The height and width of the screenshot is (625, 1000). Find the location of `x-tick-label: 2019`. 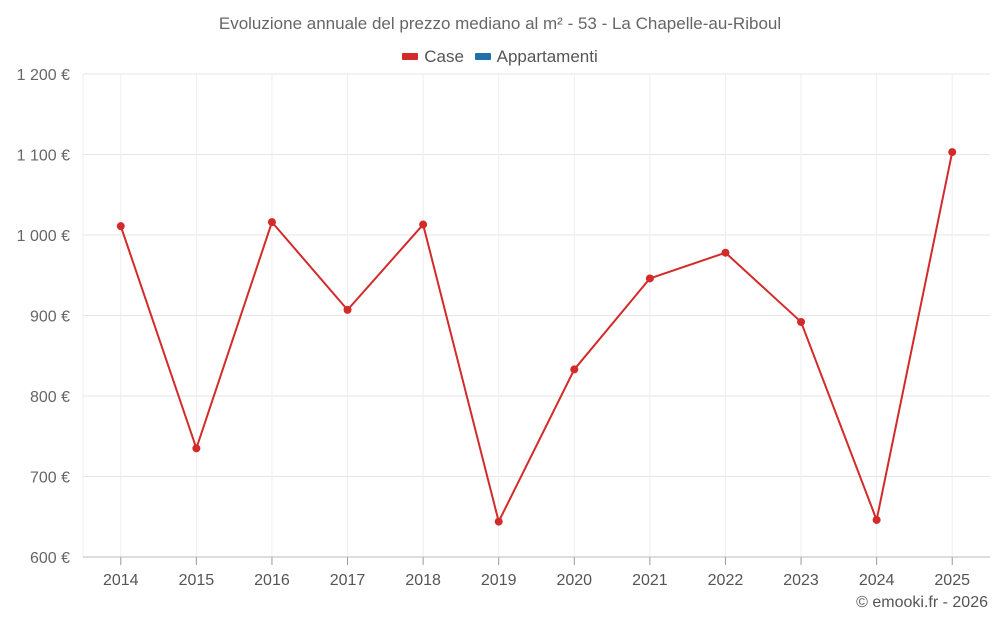

x-tick-label: 2019 is located at coordinates (499, 580).